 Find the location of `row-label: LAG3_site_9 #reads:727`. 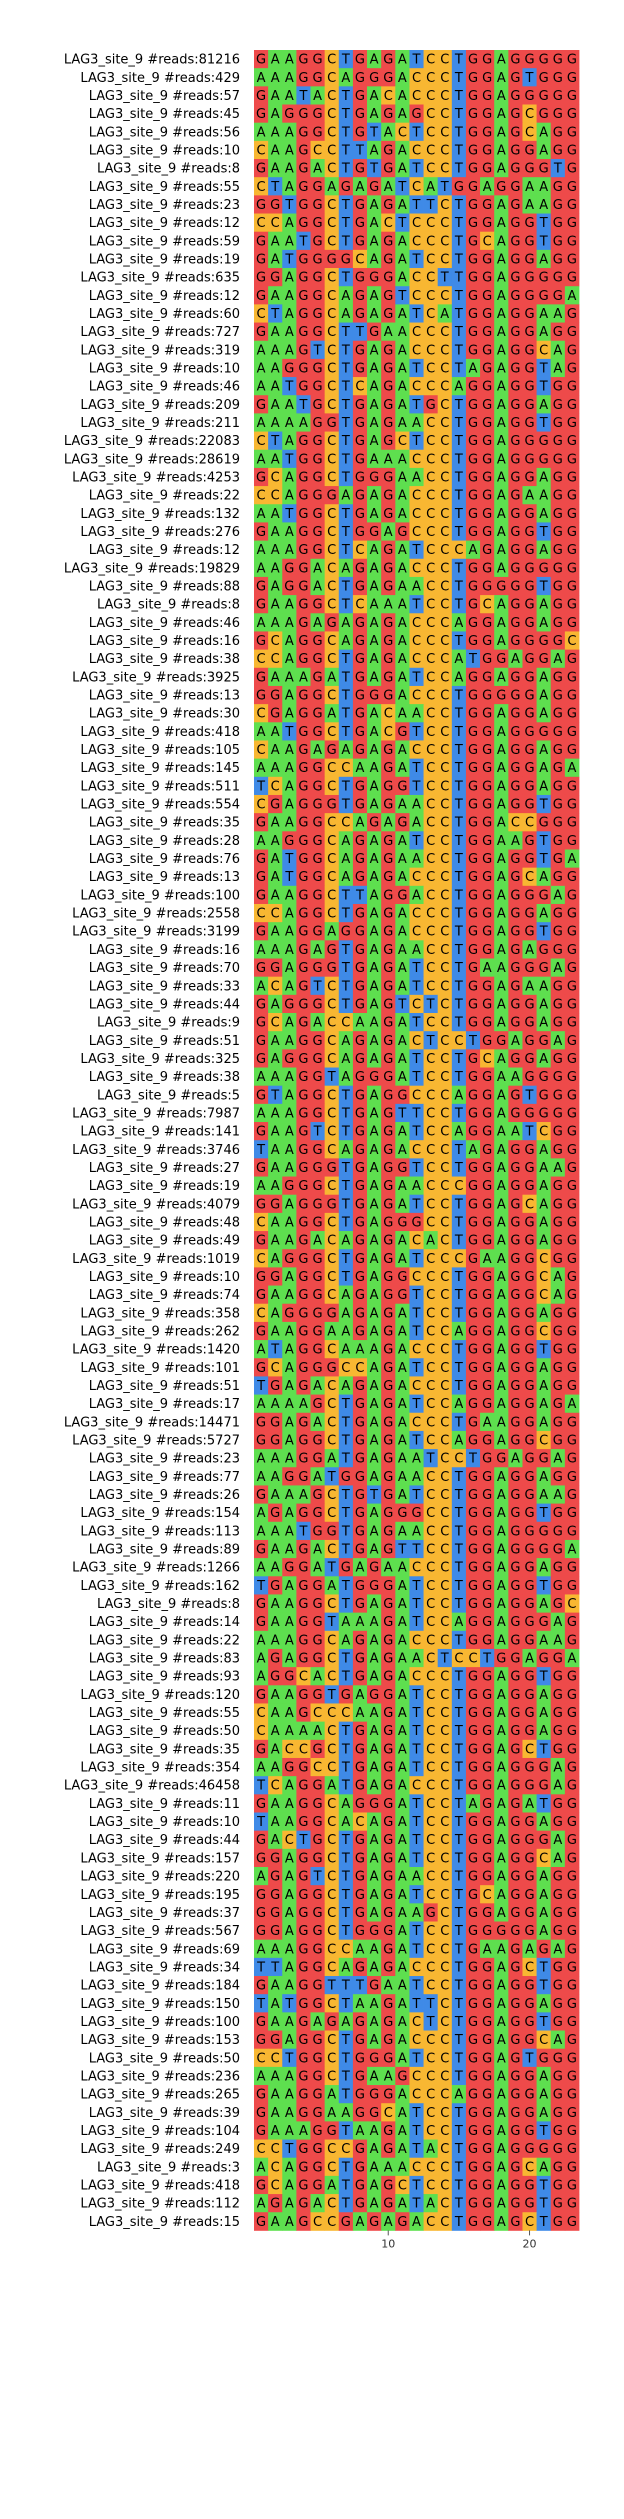

row-label: LAG3_site_9 #reads:727 is located at coordinates (160, 332).